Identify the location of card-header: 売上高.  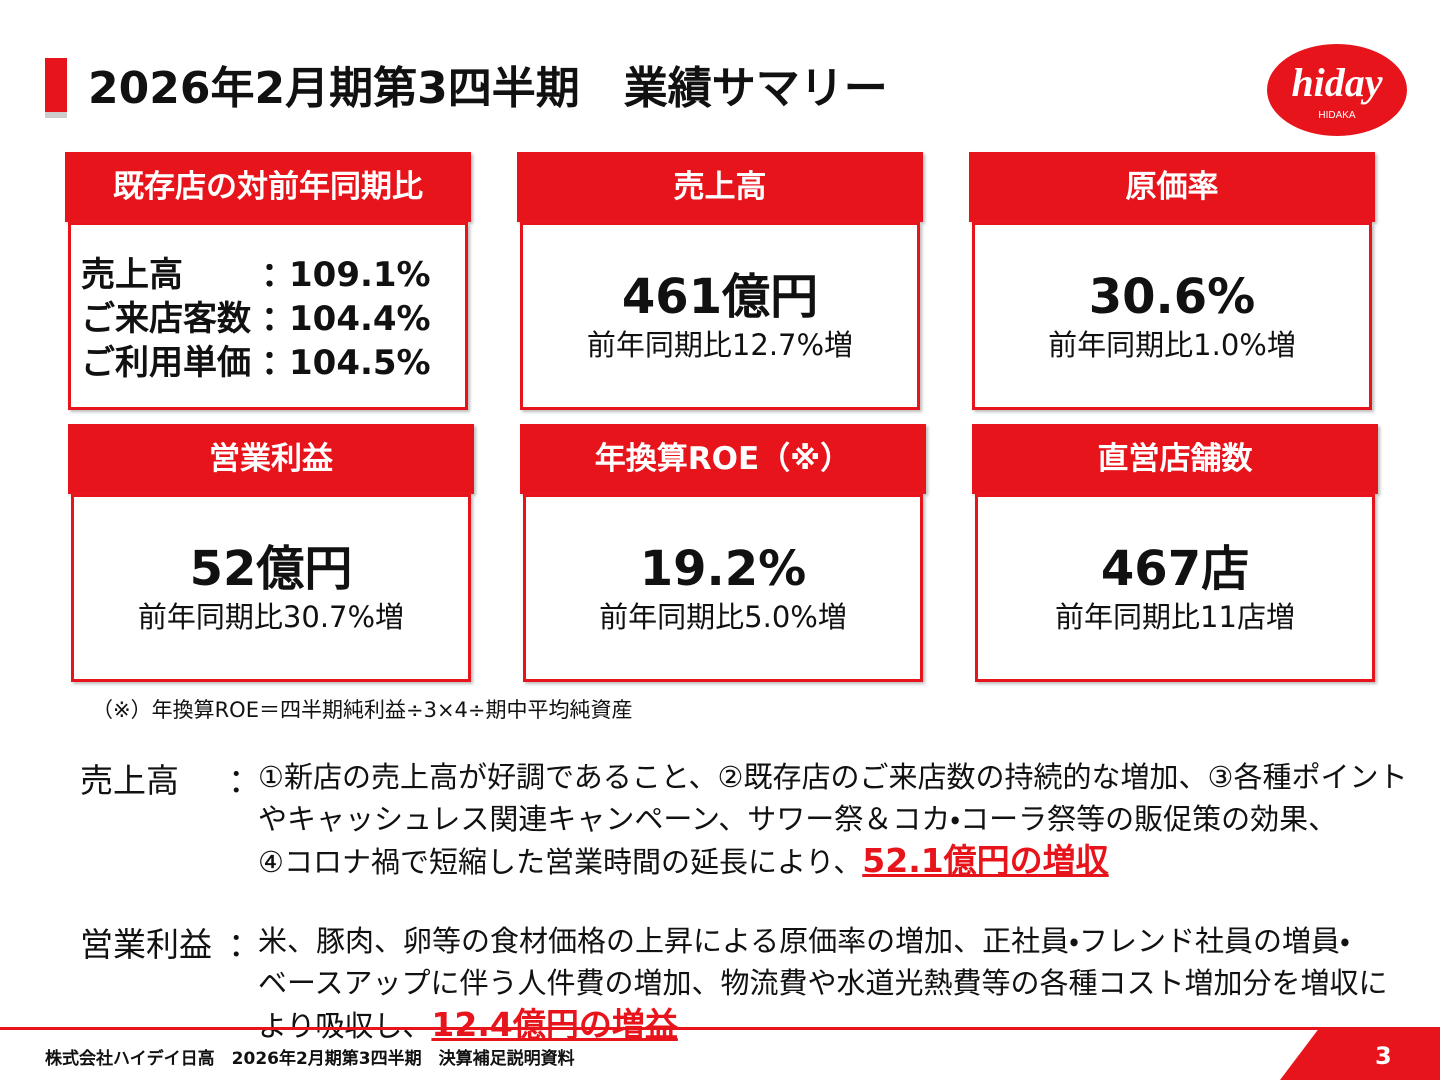
(720, 187).